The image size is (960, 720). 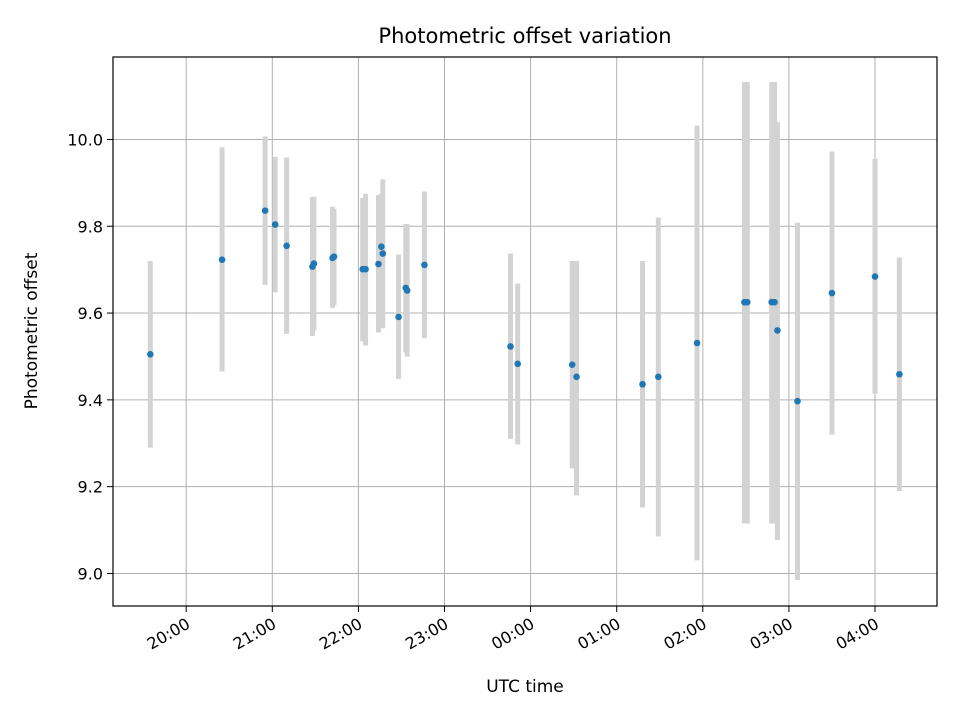 What do you see at coordinates (90, 400) in the screenshot?
I see `y-tick-label: 9.4` at bounding box center [90, 400].